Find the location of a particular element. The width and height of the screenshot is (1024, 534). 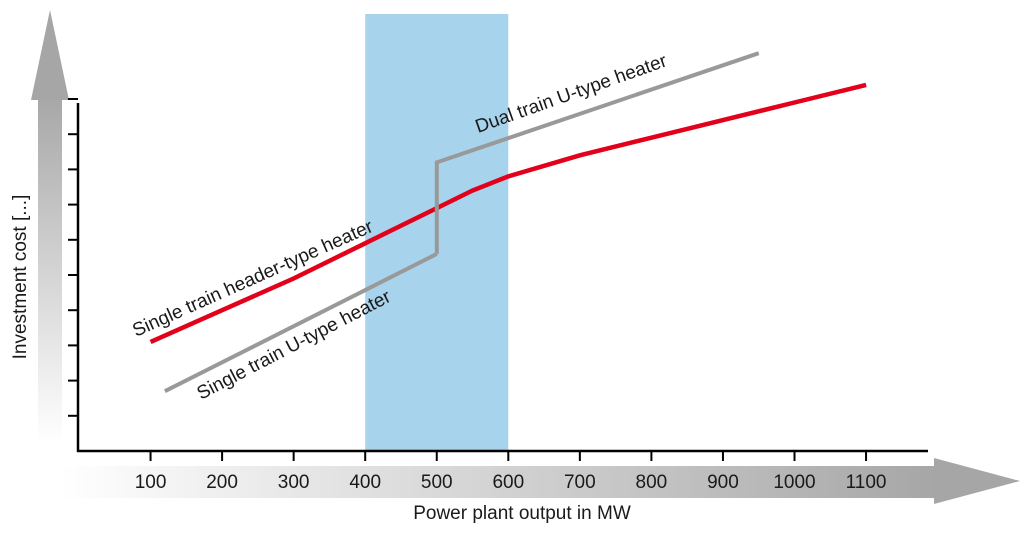

x-tick-label: 800 is located at coordinates (652, 482).